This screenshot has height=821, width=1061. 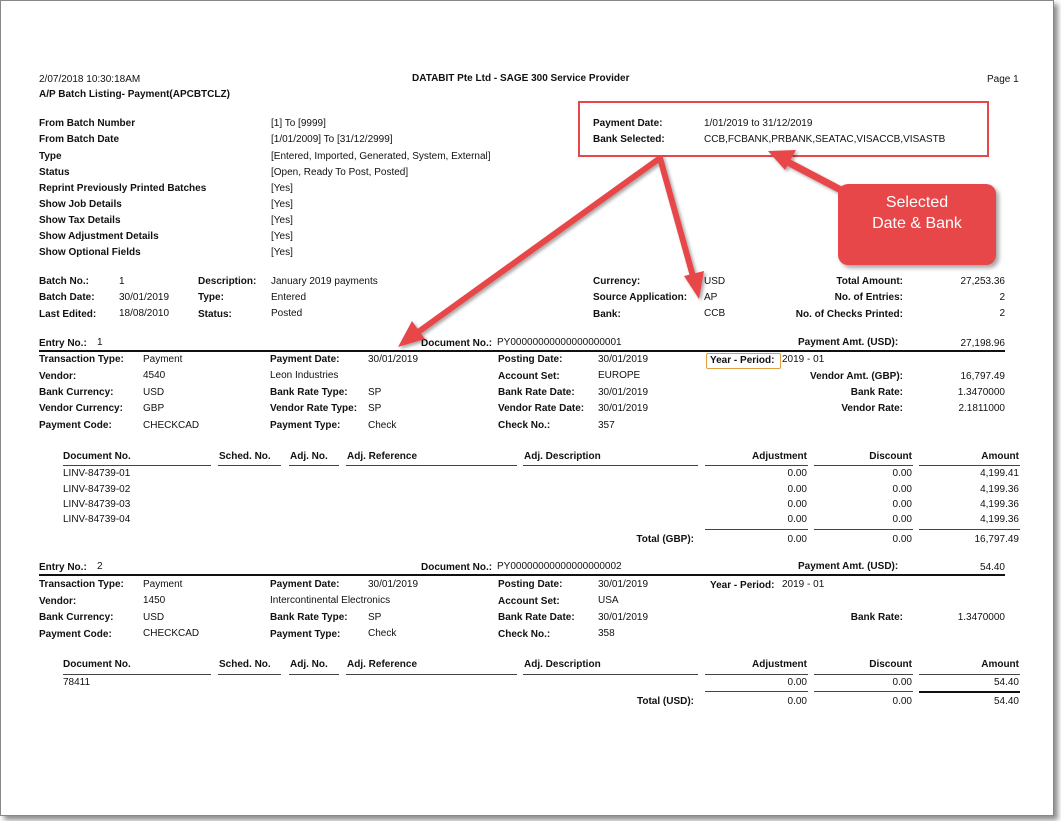 I want to click on bank-rate-type: SP, so click(x=375, y=392).